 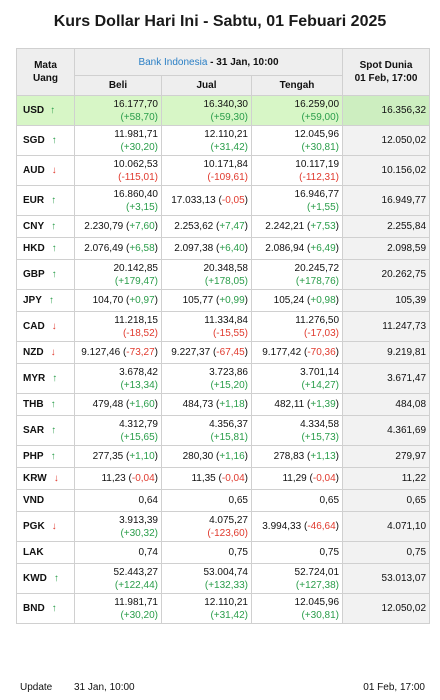 I want to click on beli-change-value: +30,20, so click(x=139, y=147).